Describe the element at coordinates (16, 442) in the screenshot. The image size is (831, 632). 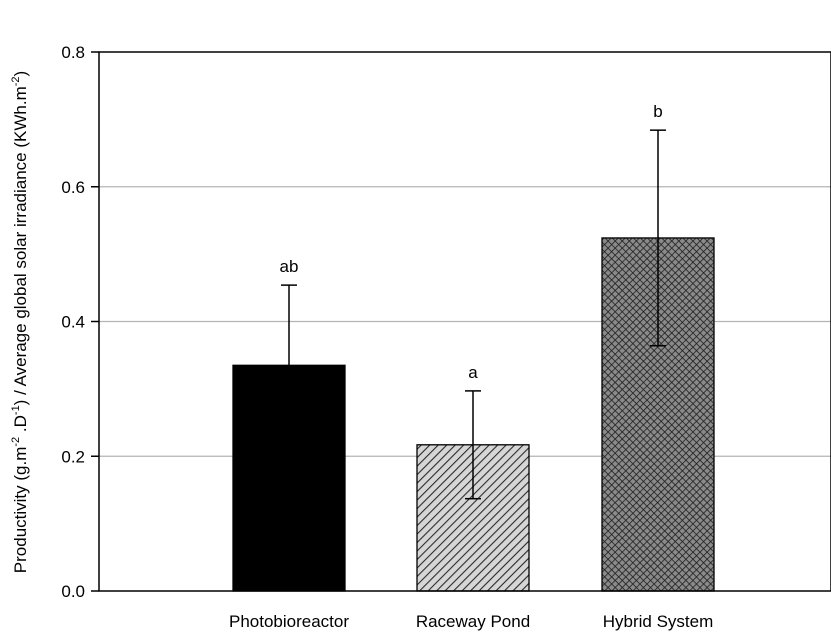
I see `y-title-sup-1: -2` at that location.